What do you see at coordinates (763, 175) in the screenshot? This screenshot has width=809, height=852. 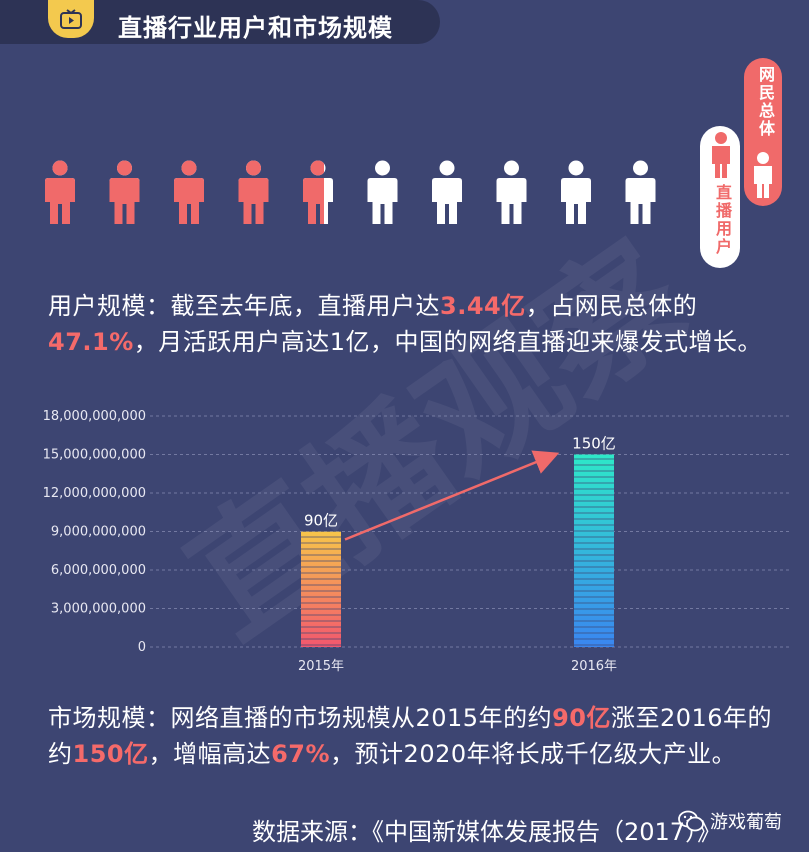 I see `legend-total-person-icon` at bounding box center [763, 175].